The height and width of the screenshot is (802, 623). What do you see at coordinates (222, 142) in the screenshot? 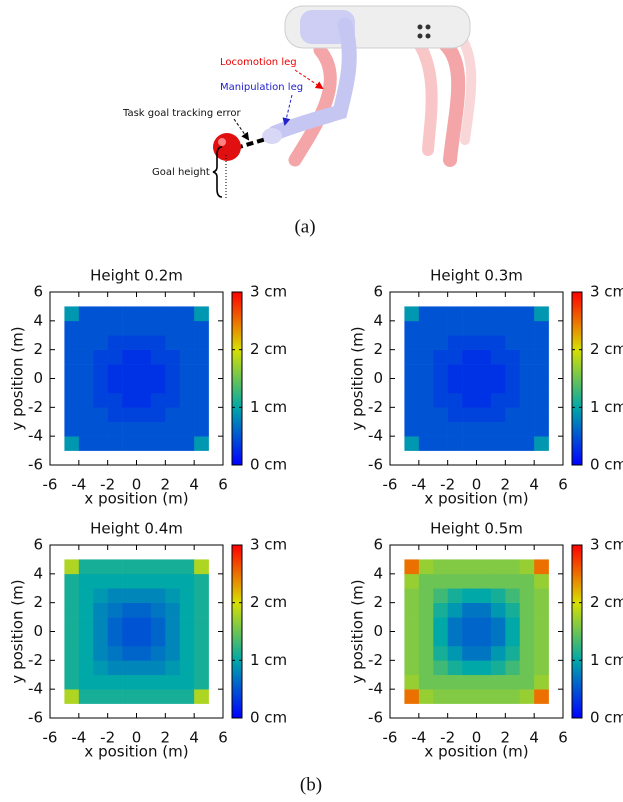
I see `ball-highlight` at bounding box center [222, 142].